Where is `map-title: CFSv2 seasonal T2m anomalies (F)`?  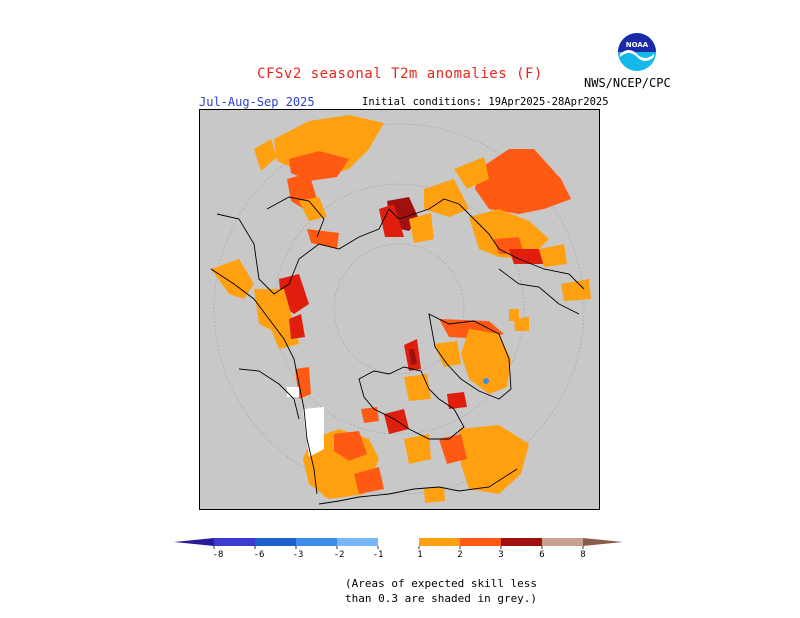 map-title: CFSv2 seasonal T2m anomalies (F) is located at coordinates (400, 74).